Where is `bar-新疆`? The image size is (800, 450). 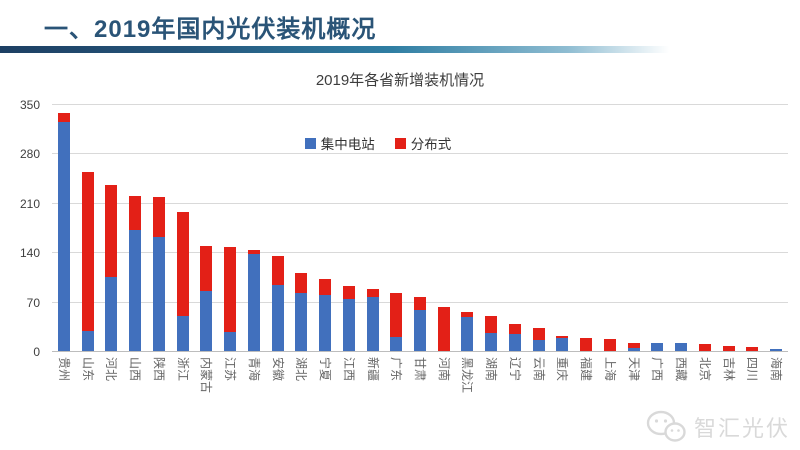
bar-新疆 is located at coordinates (372, 227).